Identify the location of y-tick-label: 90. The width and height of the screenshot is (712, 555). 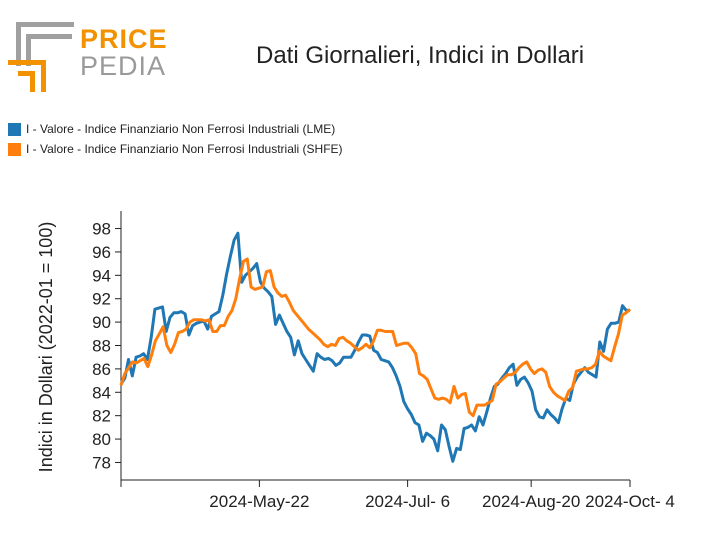
(101, 322).